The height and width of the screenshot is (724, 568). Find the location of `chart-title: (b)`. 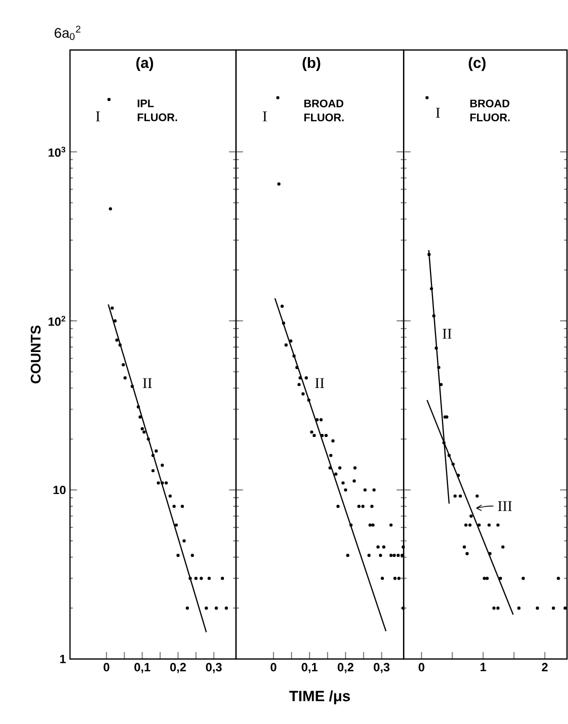

chart-title: (b) is located at coordinates (311, 64).